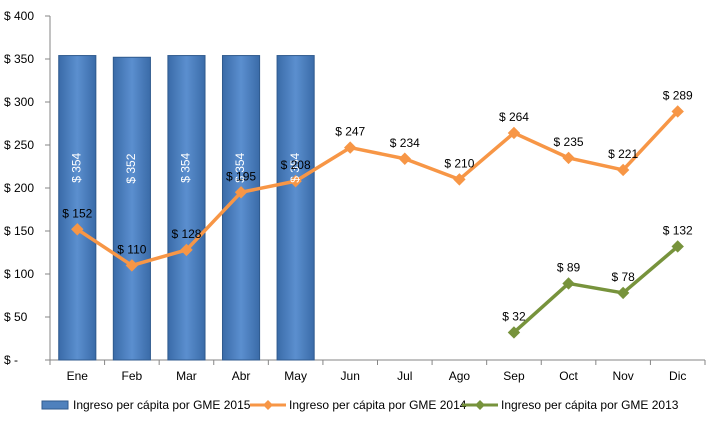 This screenshot has width=714, height=426. I want to click on x-tick-label: Ago, so click(460, 376).